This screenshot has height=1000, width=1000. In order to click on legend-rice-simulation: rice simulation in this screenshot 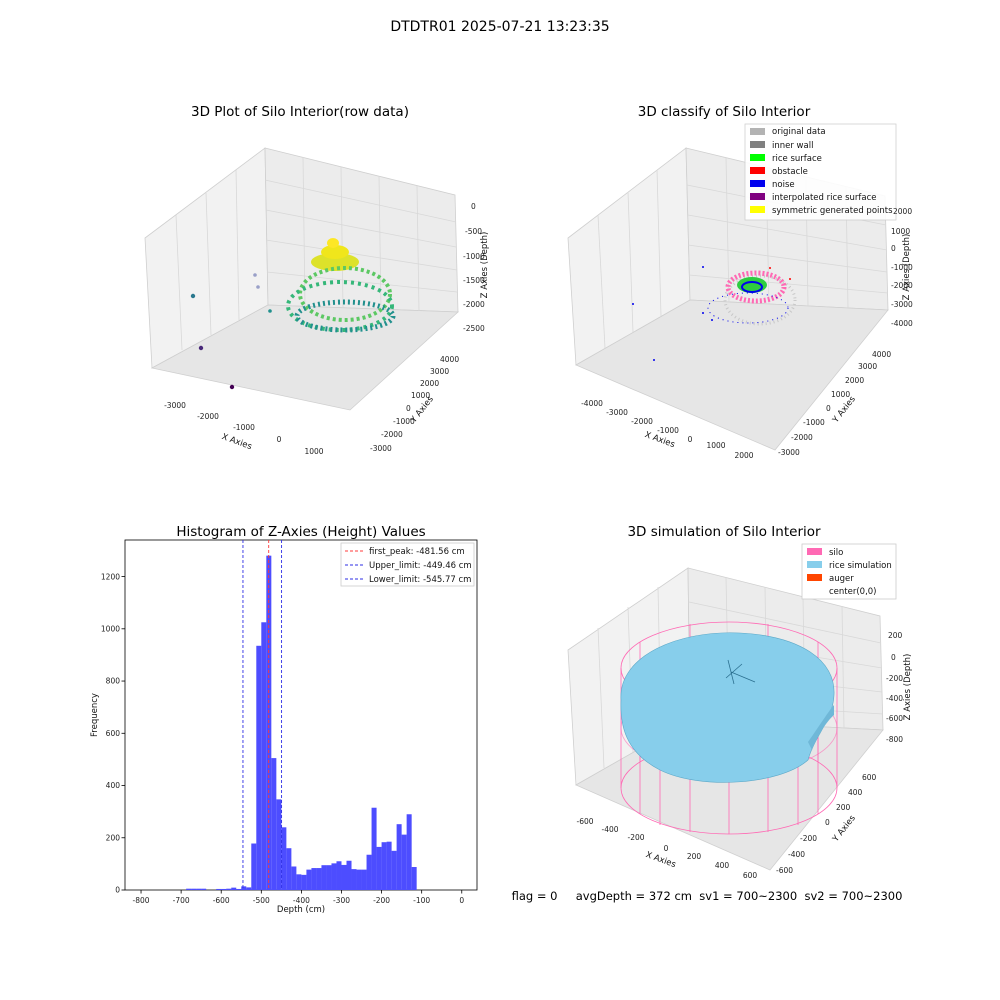, I will do `click(860, 566)`.